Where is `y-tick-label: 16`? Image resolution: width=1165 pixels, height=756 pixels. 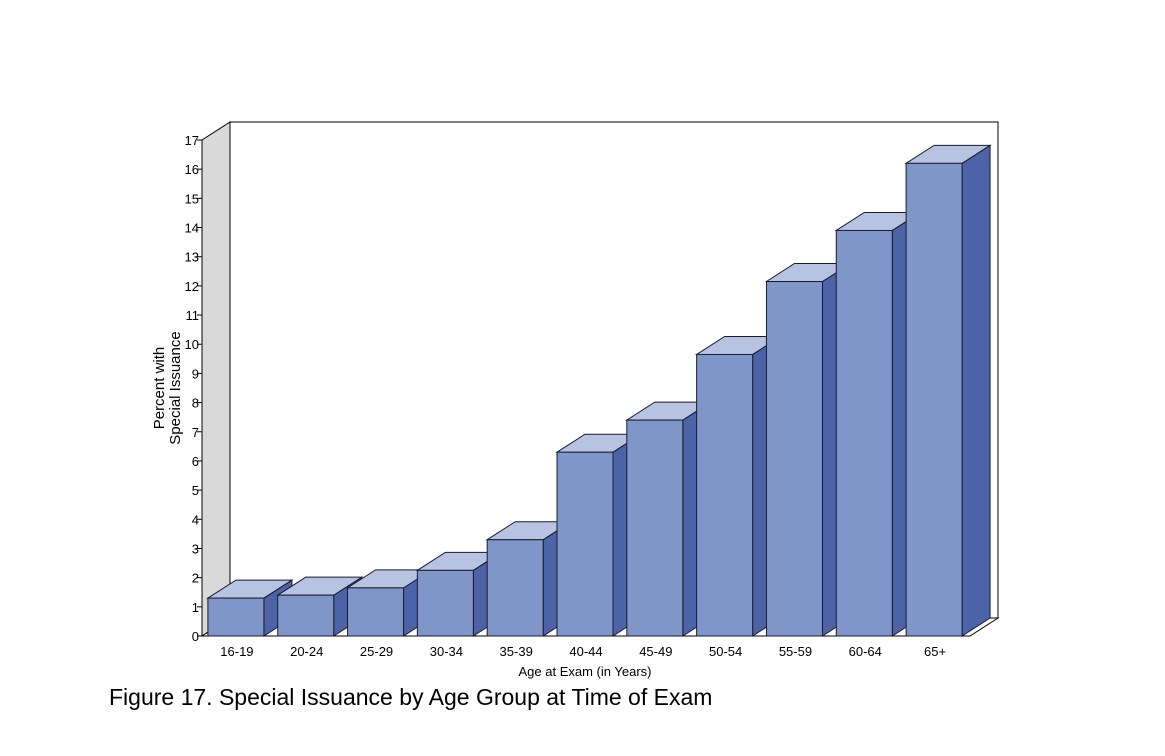 y-tick-label: 16 is located at coordinates (192, 169).